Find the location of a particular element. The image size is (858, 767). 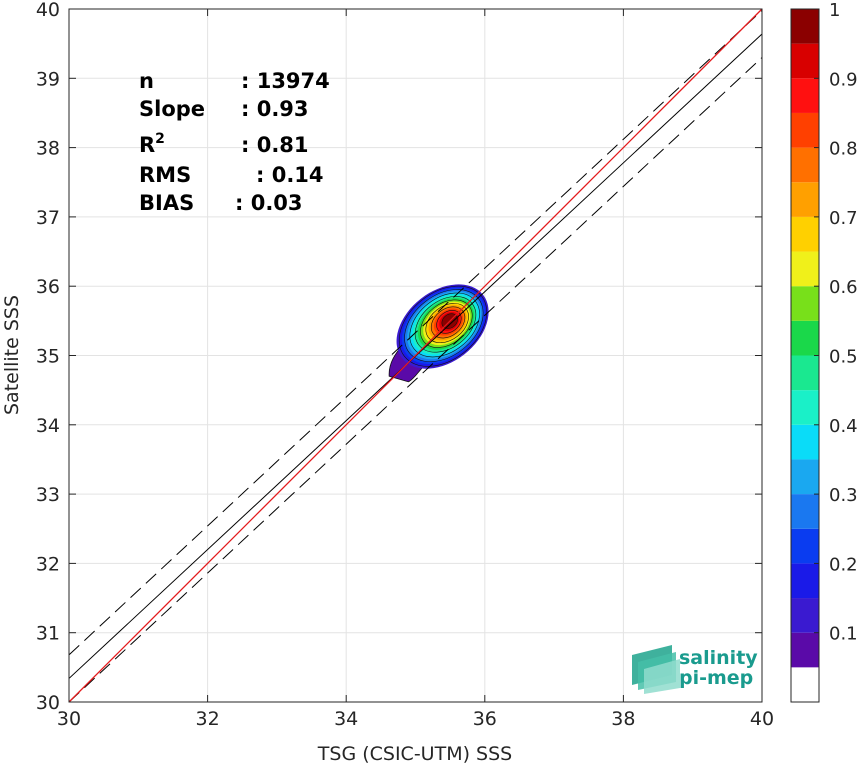

y-tick-label: 37 is located at coordinates (48, 218).